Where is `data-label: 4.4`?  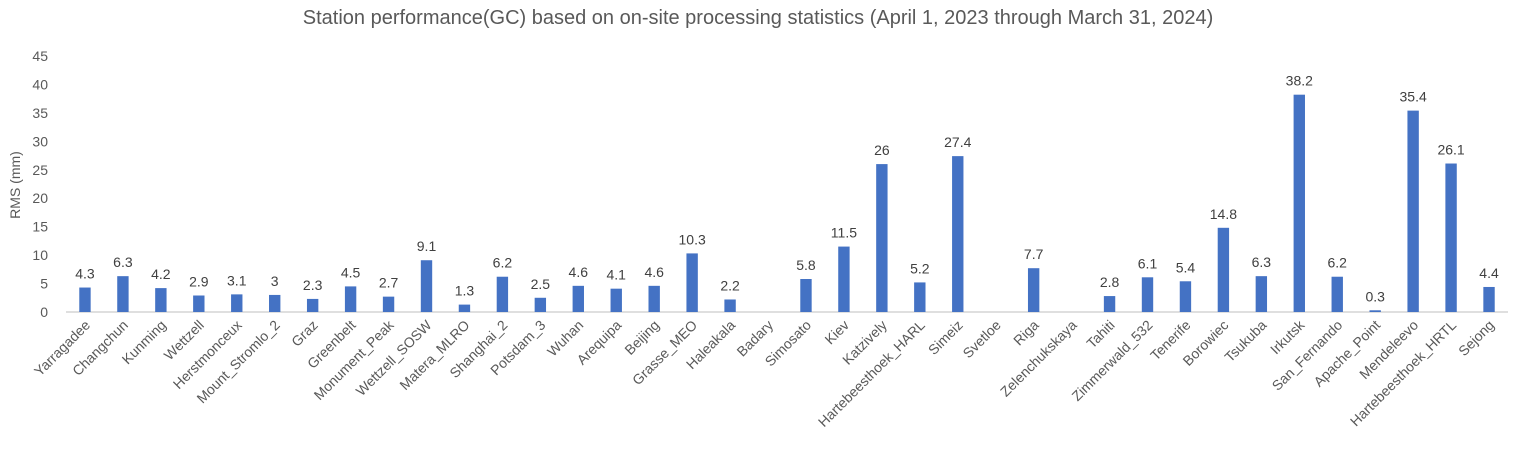 data-label: 4.4 is located at coordinates (1489, 273).